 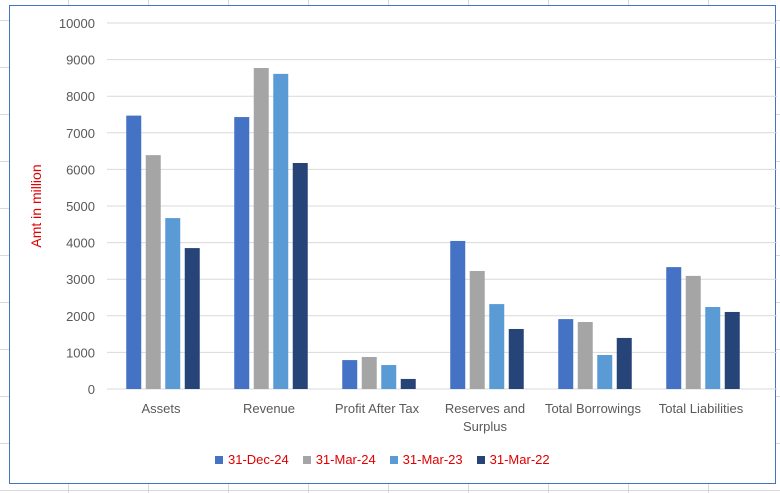 I want to click on x-tick-label: Reserves and, so click(x=485, y=408).